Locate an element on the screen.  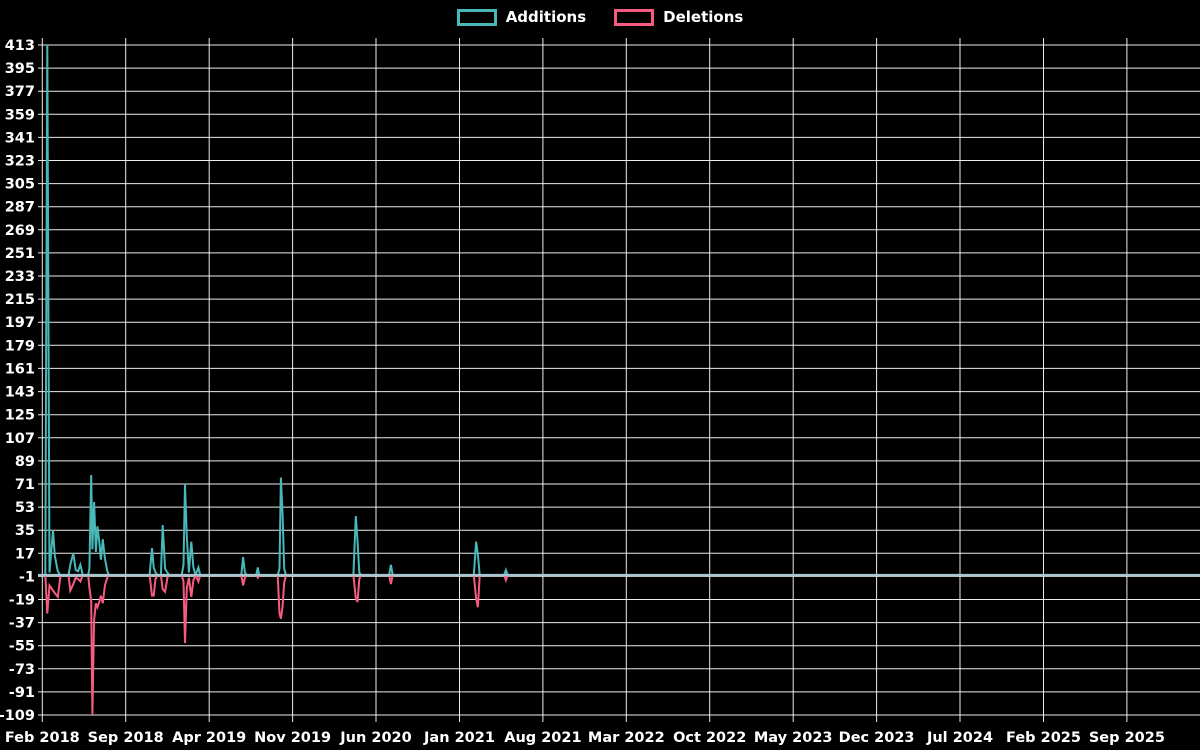
legend-item-deletions: Deletions is located at coordinates (678, 17).